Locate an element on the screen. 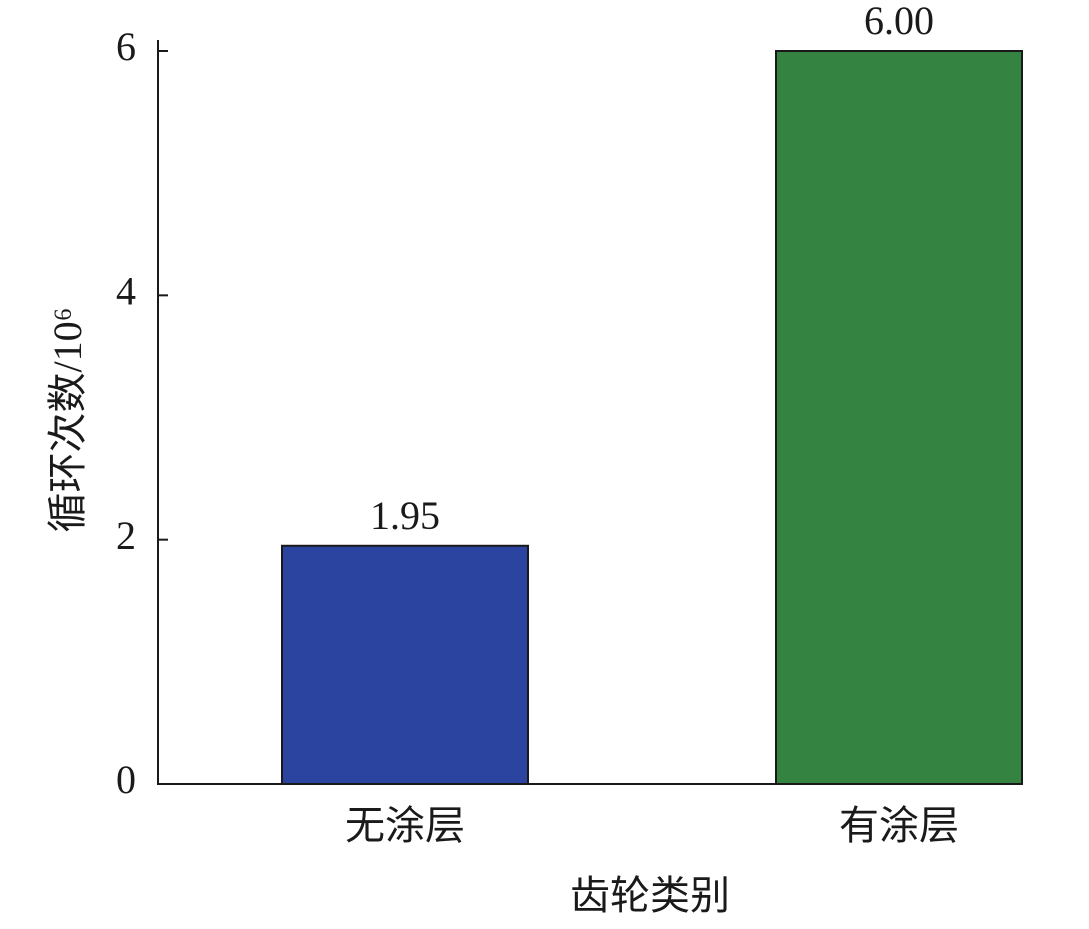  bar is located at coordinates (405, 665).